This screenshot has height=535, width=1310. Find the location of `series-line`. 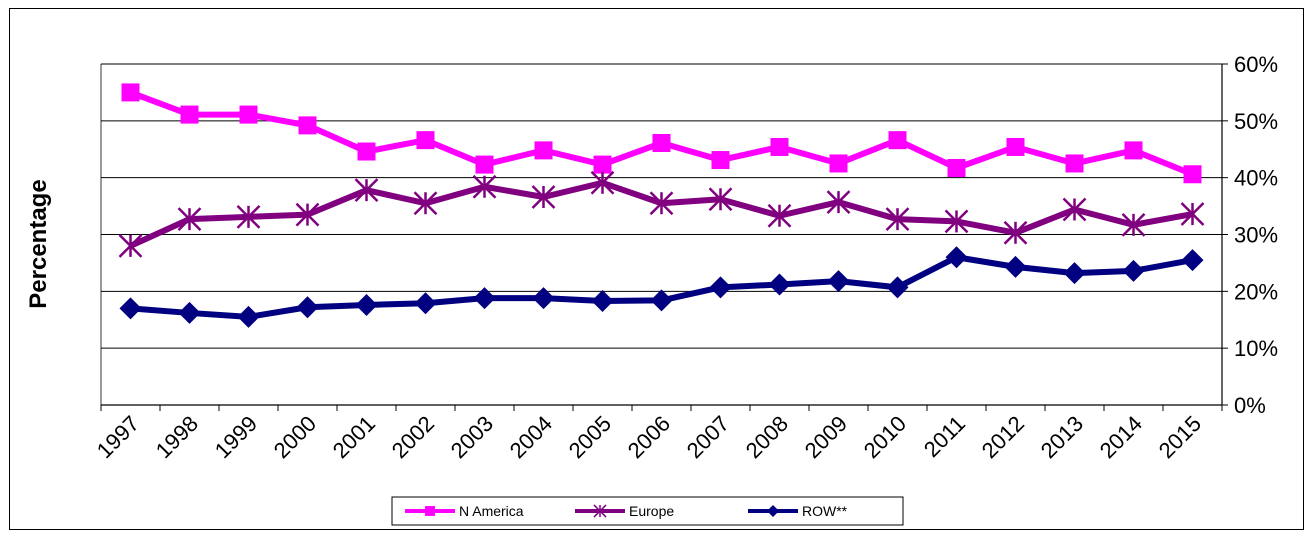

series-line is located at coordinates (661, 133).